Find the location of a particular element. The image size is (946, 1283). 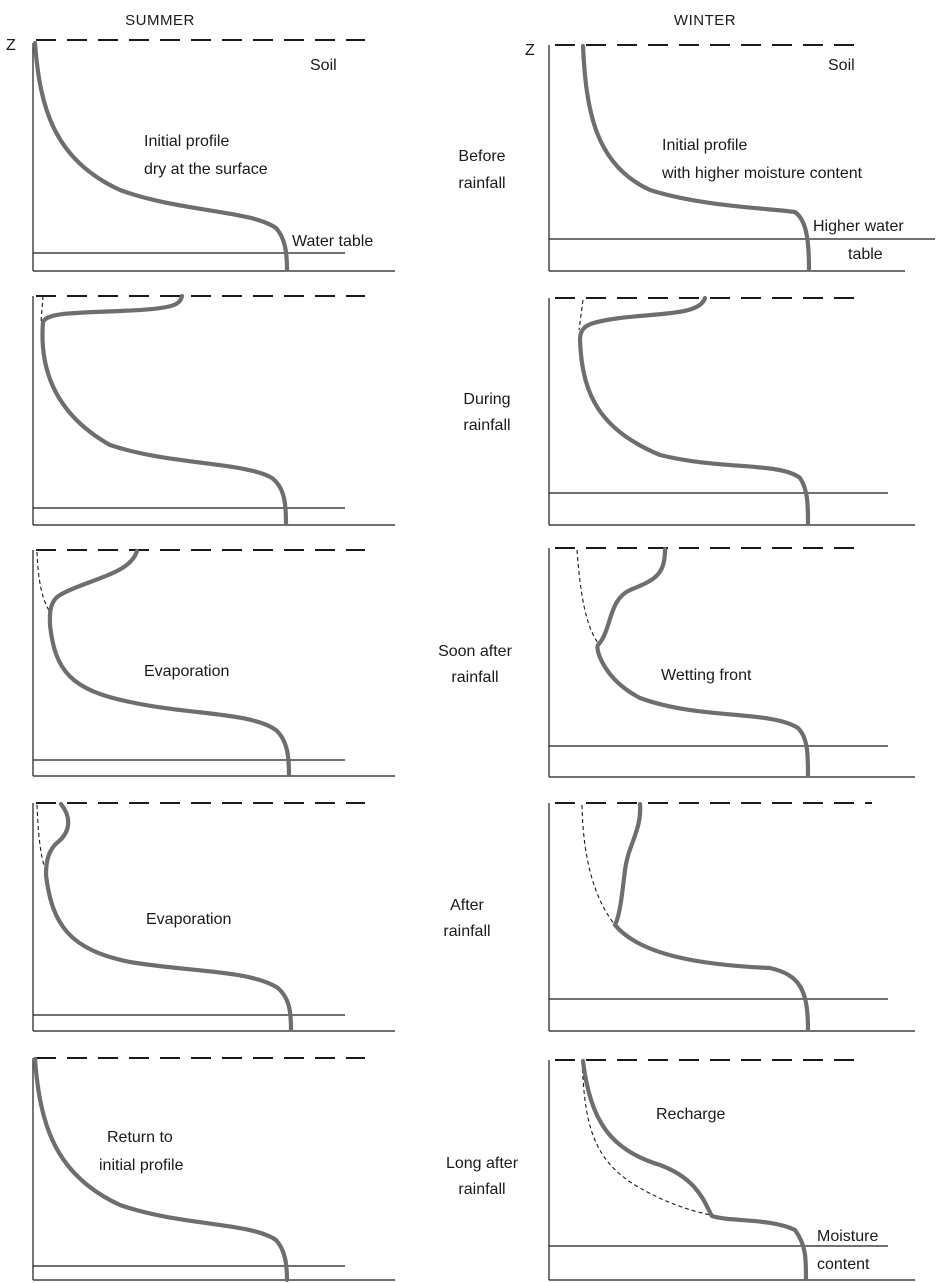

winter-panel-soon-after-rainfall: Wetting front is located at coordinates (731, 662).